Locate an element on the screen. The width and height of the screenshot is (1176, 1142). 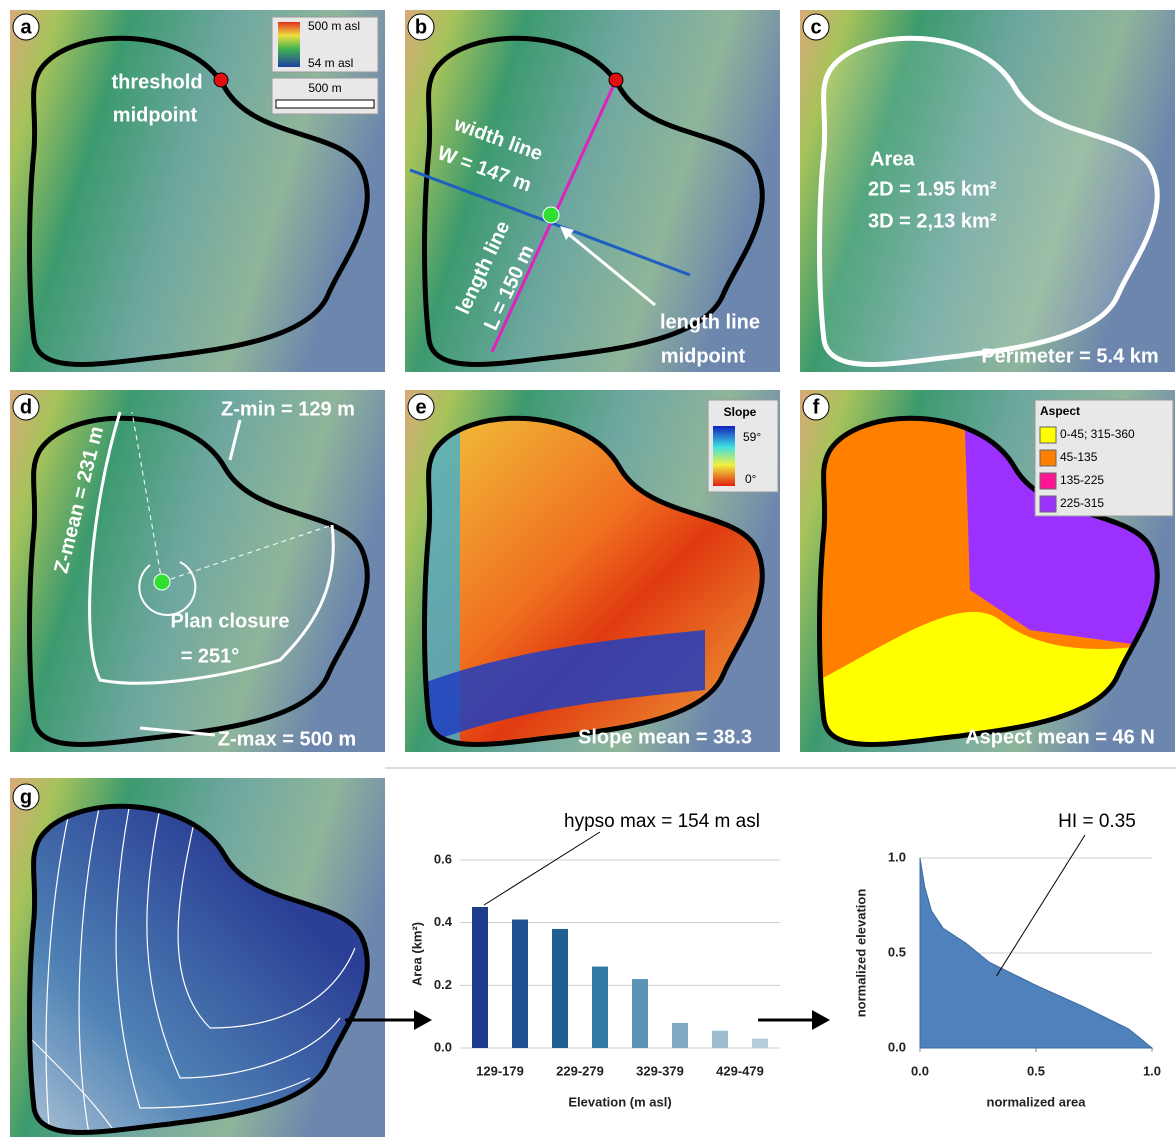
arrow-head is located at coordinates (567, 233).